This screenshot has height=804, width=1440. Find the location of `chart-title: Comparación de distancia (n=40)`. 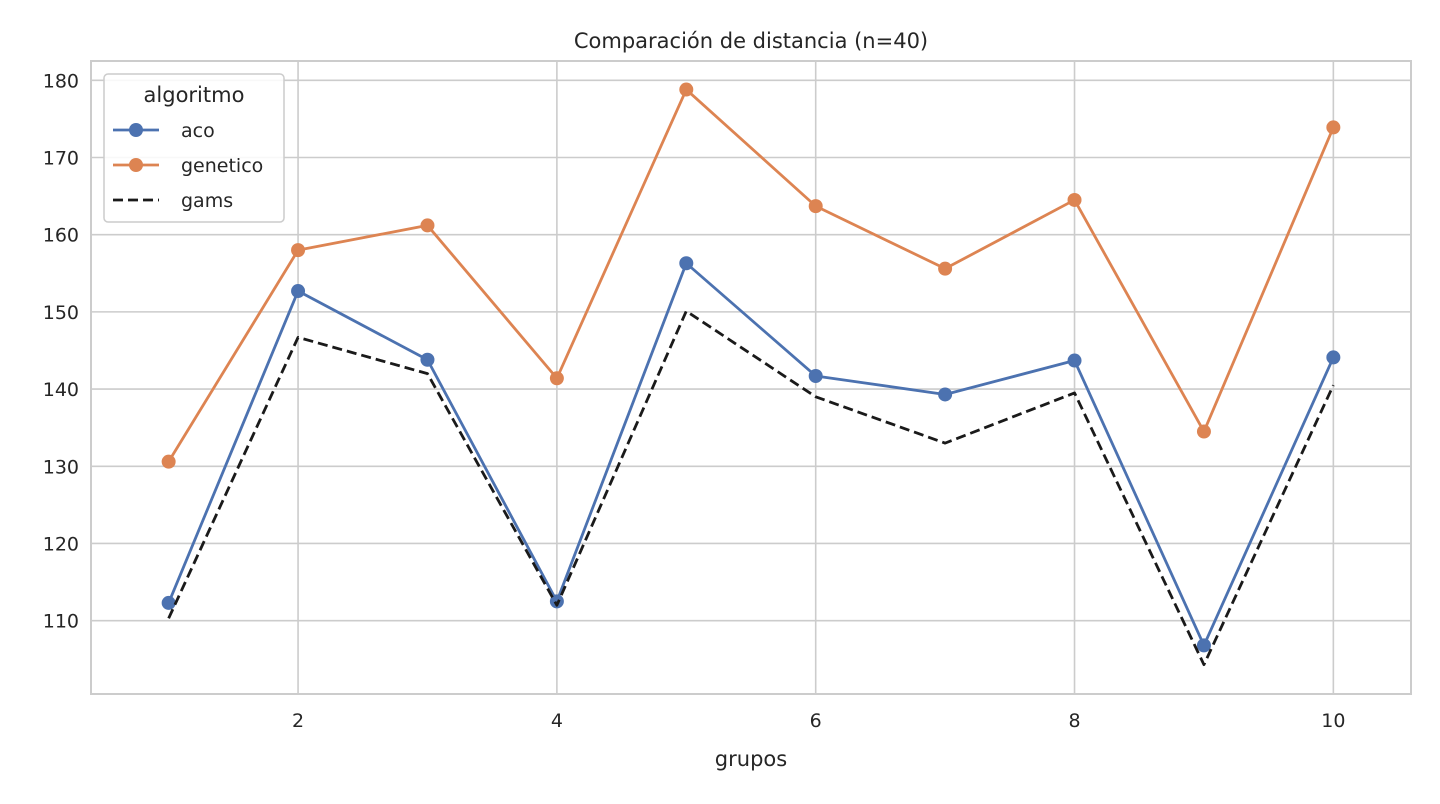

chart-title: Comparación de distancia (n=40) is located at coordinates (751, 41).